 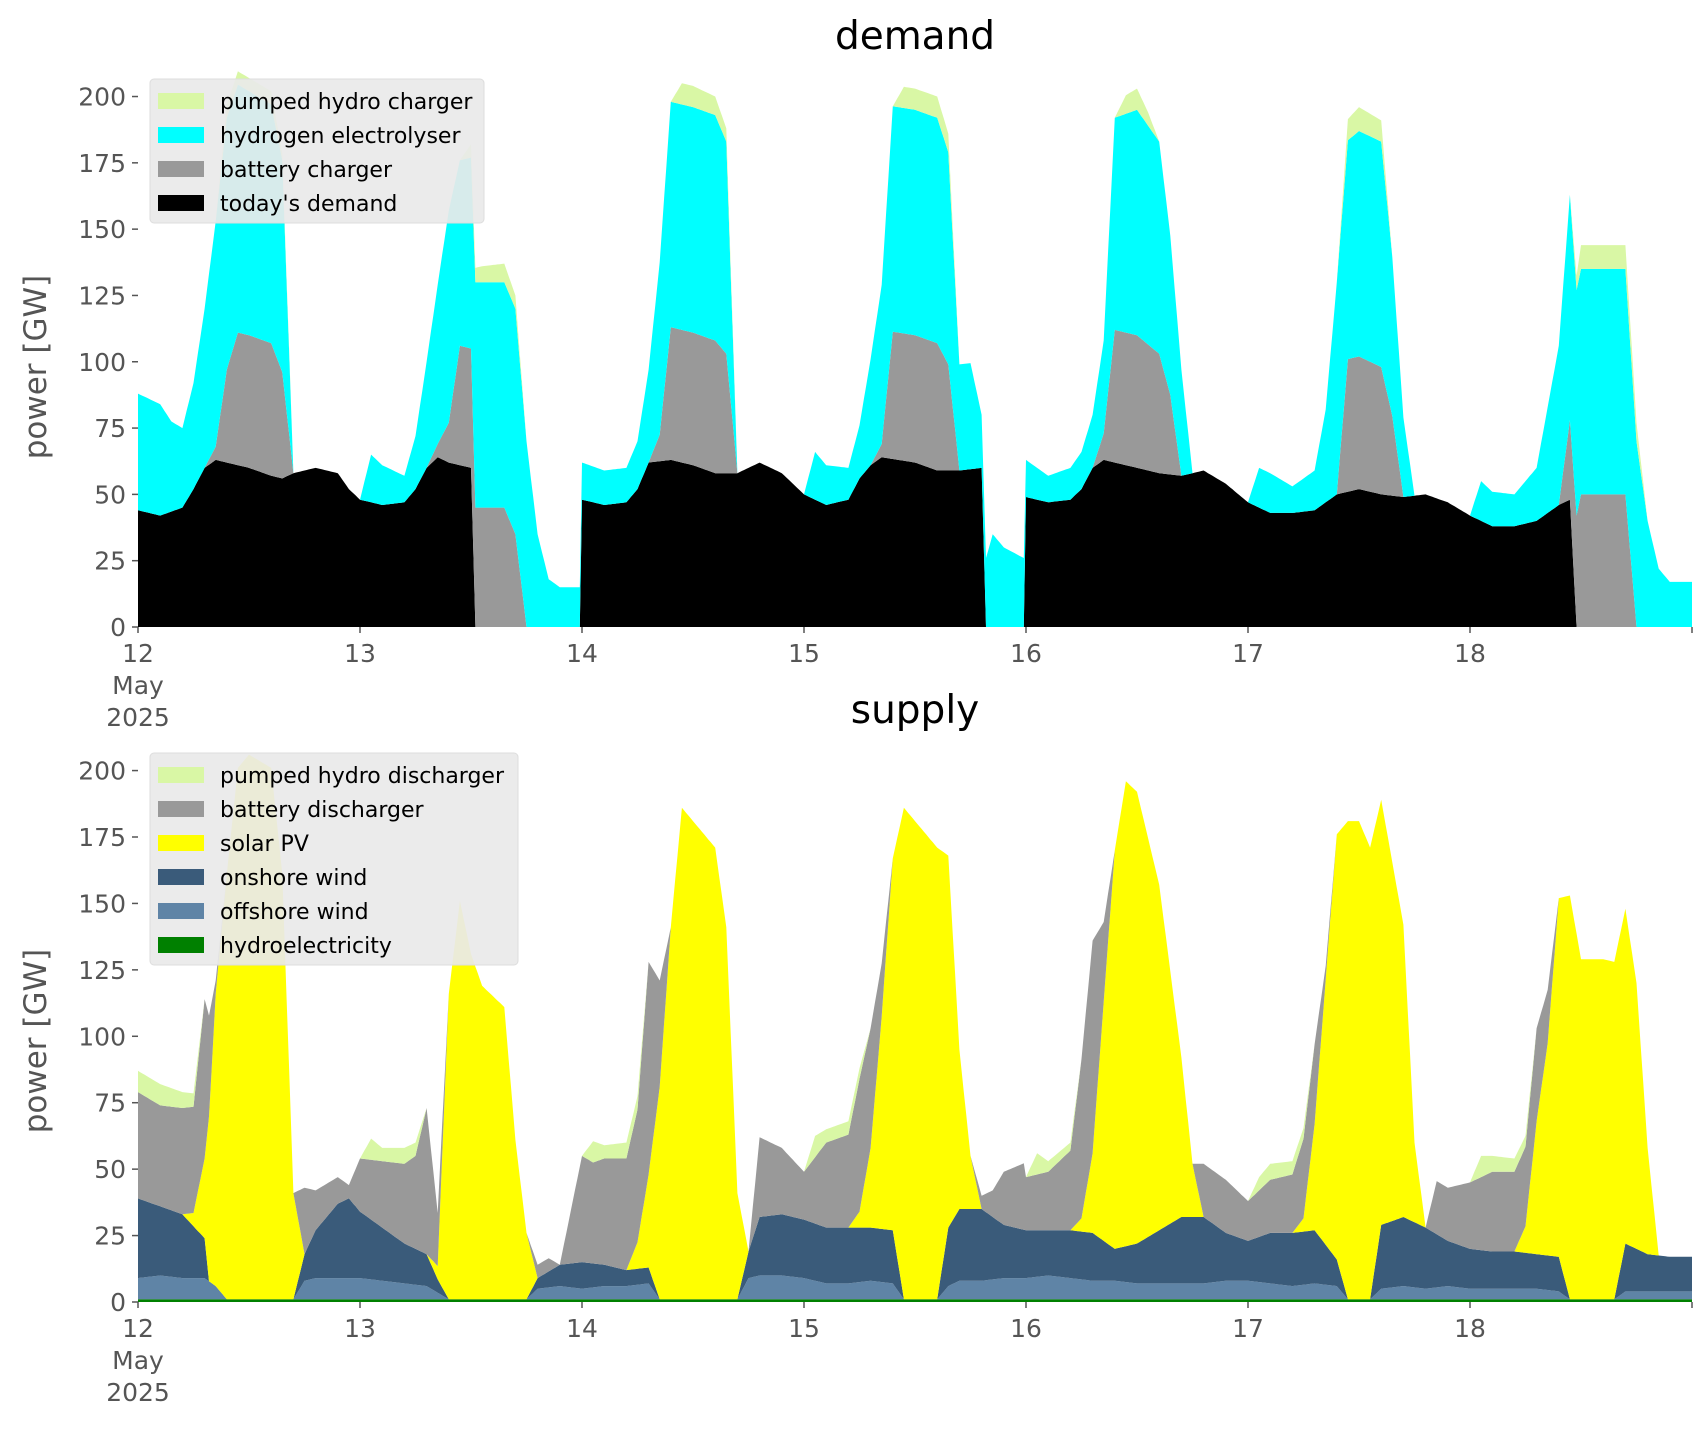 What do you see at coordinates (915, 36) in the screenshot?
I see `chart-title-demand: demand` at bounding box center [915, 36].